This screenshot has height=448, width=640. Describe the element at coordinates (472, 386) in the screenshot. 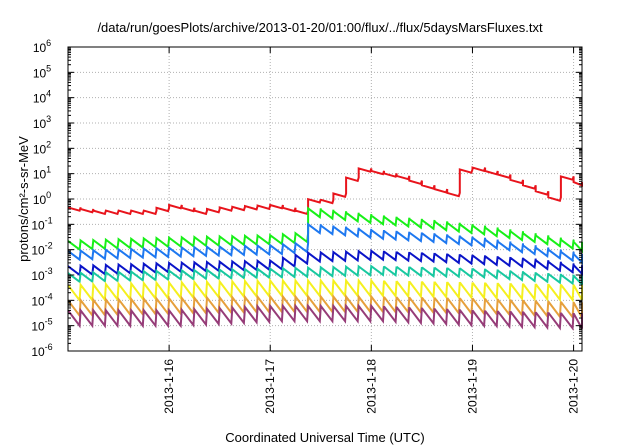

I see `x-tick-label: 2013-1-19` at that location.